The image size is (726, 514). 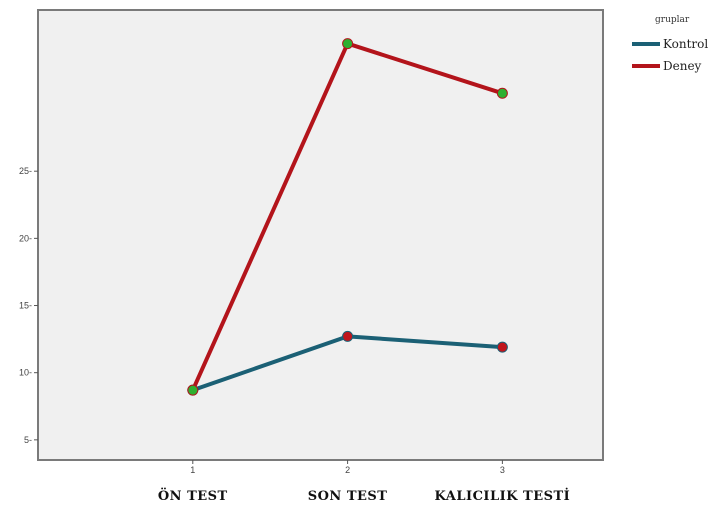 I want to click on x-category-label: ÖN TEST, so click(x=193, y=495).